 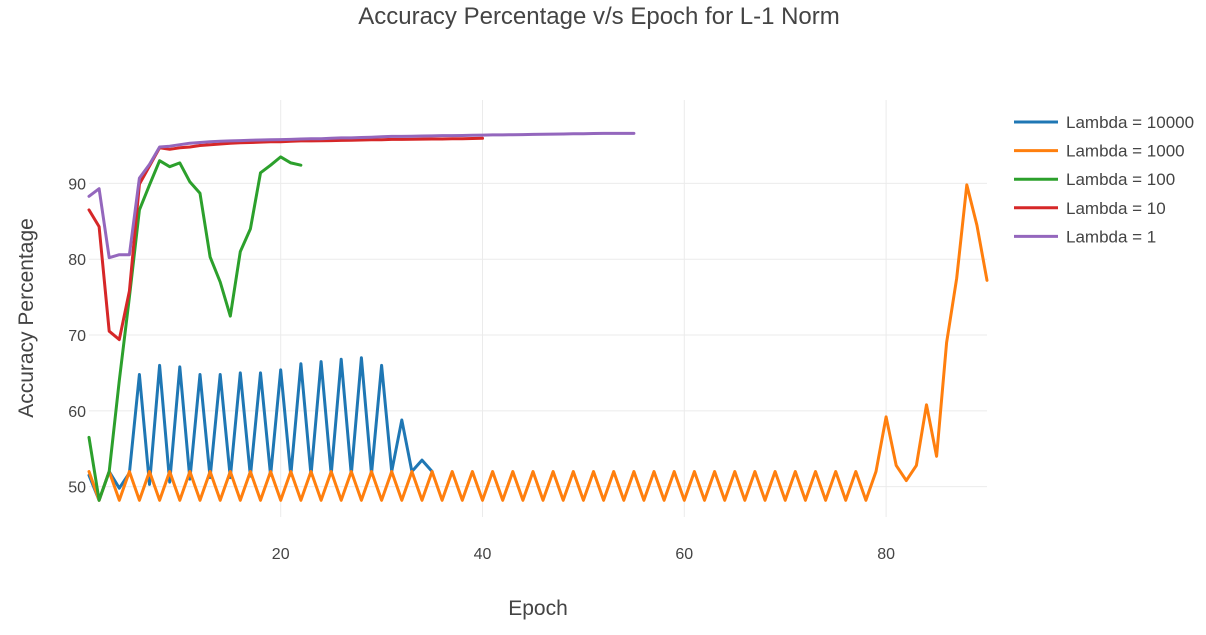 I want to click on y-tick-label: 80, so click(x=77, y=260).